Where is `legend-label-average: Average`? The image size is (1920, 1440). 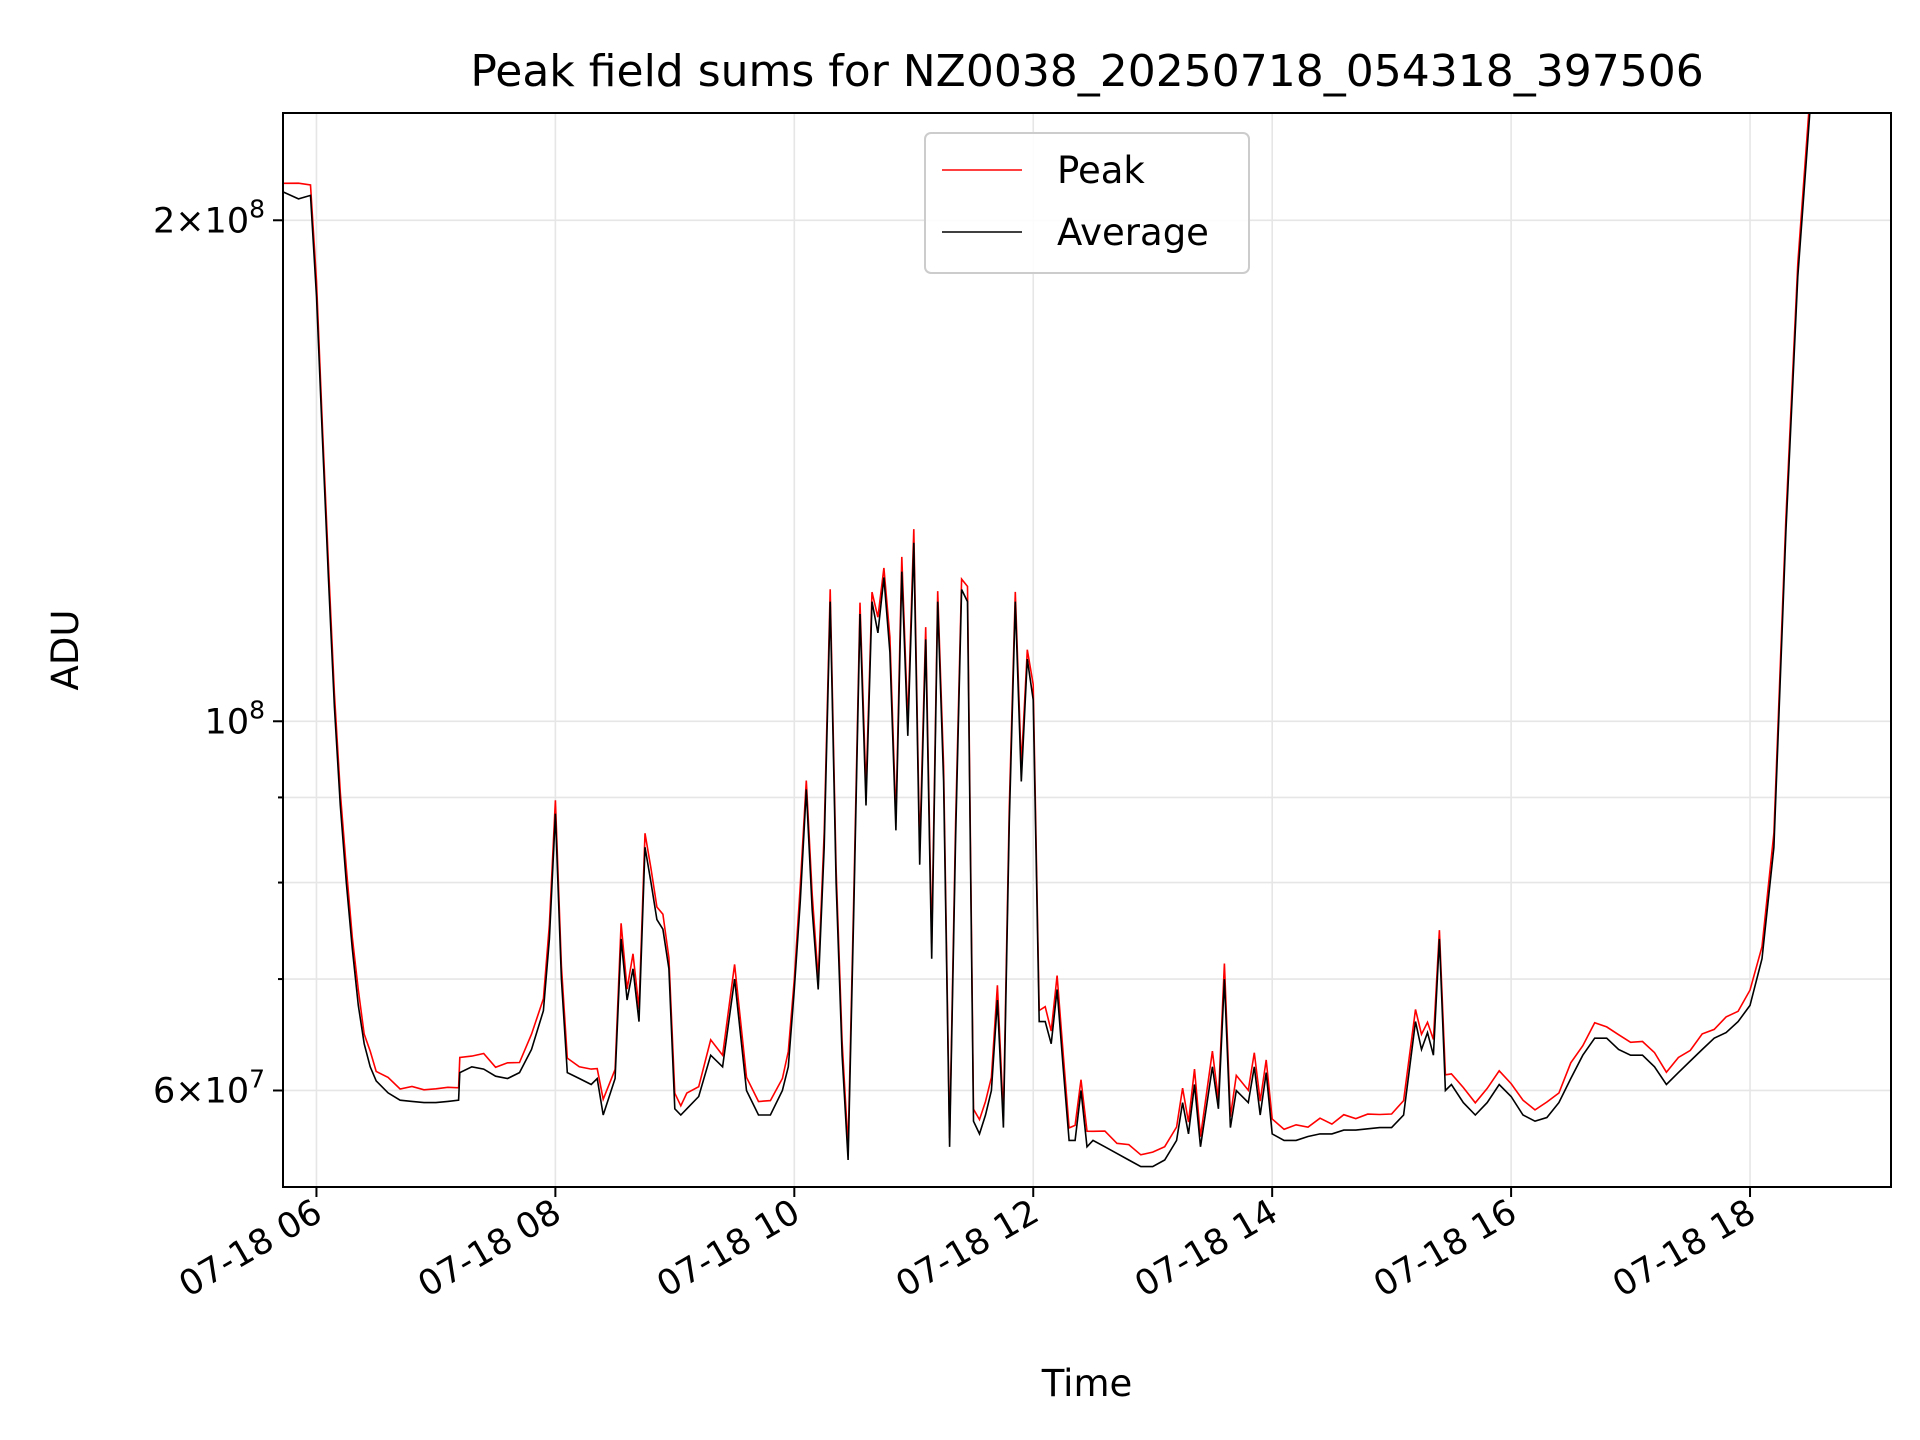 legend-label-average: Average is located at coordinates (1133, 232).